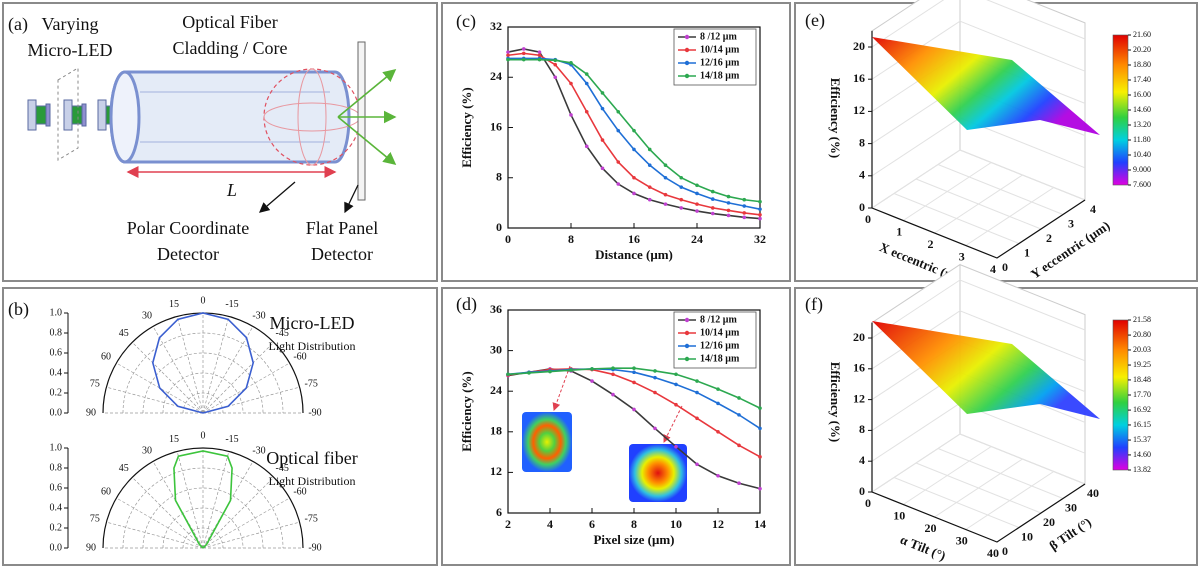  What do you see at coordinates (859, 78) in the screenshot?
I see `z-tick-label: 16` at bounding box center [859, 78].